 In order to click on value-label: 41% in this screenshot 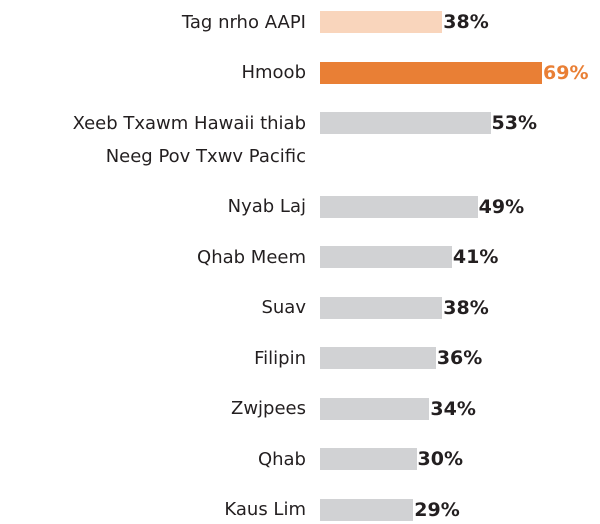, I will do `click(475, 257)`.